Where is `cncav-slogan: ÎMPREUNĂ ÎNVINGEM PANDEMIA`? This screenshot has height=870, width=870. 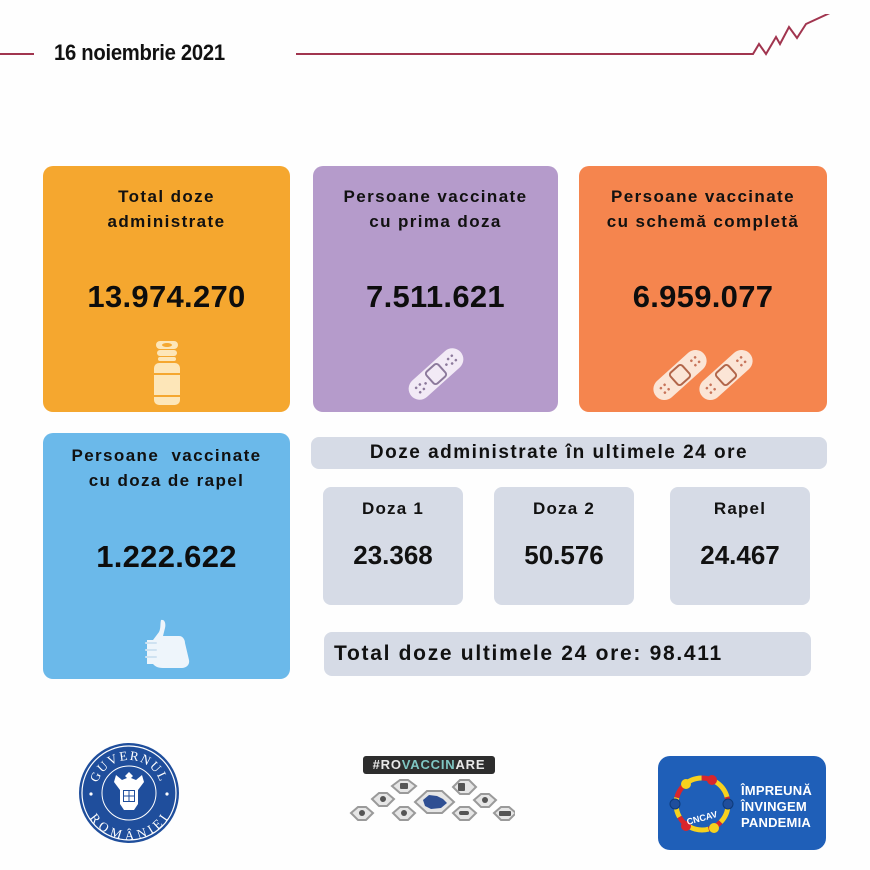
cncav-slogan: ÎMPREUNĂ ÎNVINGEM PANDEMIA is located at coordinates (776, 807).